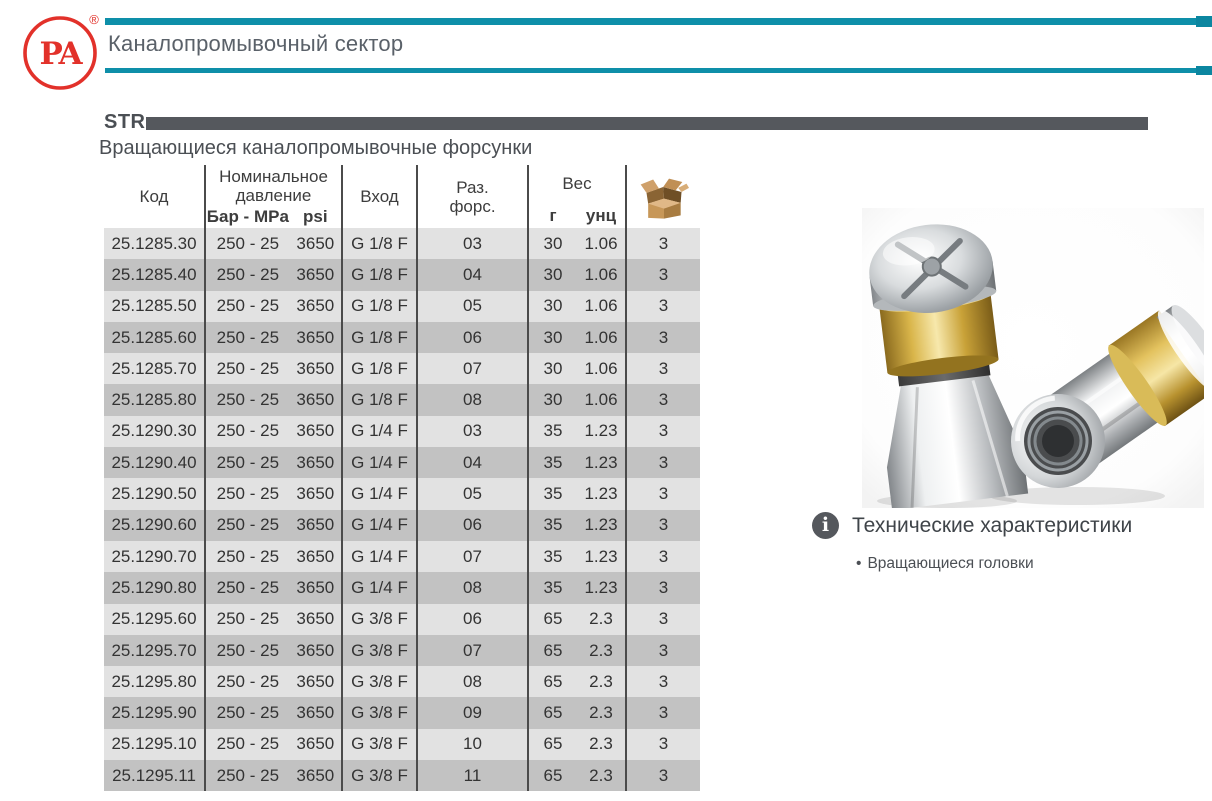 This screenshot has height=801, width=1212. Describe the element at coordinates (1107, 396) in the screenshot. I see `nozzle-lying` at that location.